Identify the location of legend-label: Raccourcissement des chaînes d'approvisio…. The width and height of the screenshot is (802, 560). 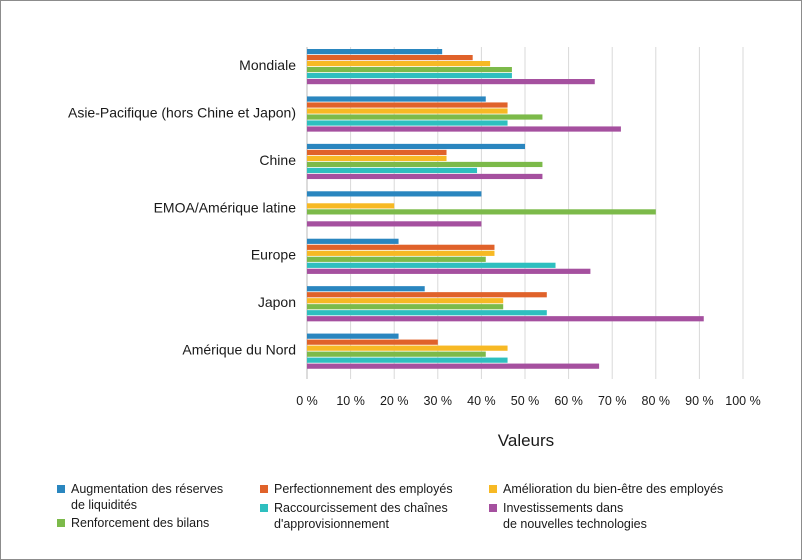
(361, 516).